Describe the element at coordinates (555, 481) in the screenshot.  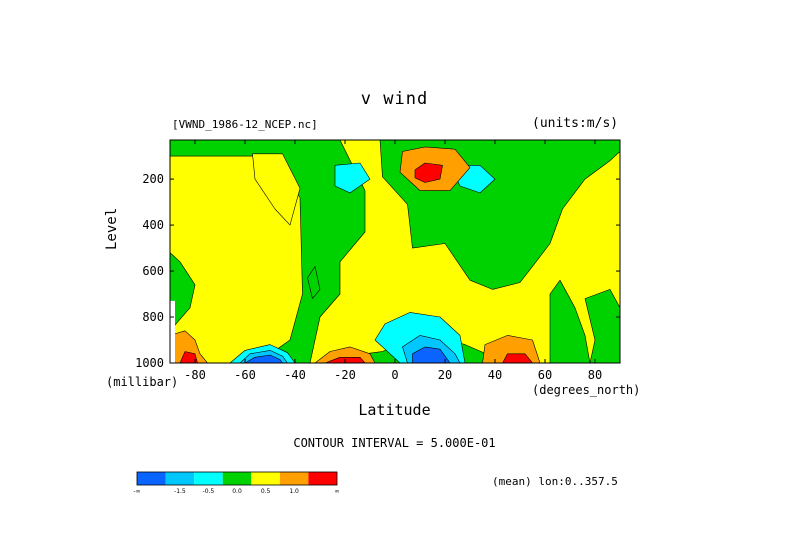
I see `mean-label: (mean) lon:0..357.5` at that location.